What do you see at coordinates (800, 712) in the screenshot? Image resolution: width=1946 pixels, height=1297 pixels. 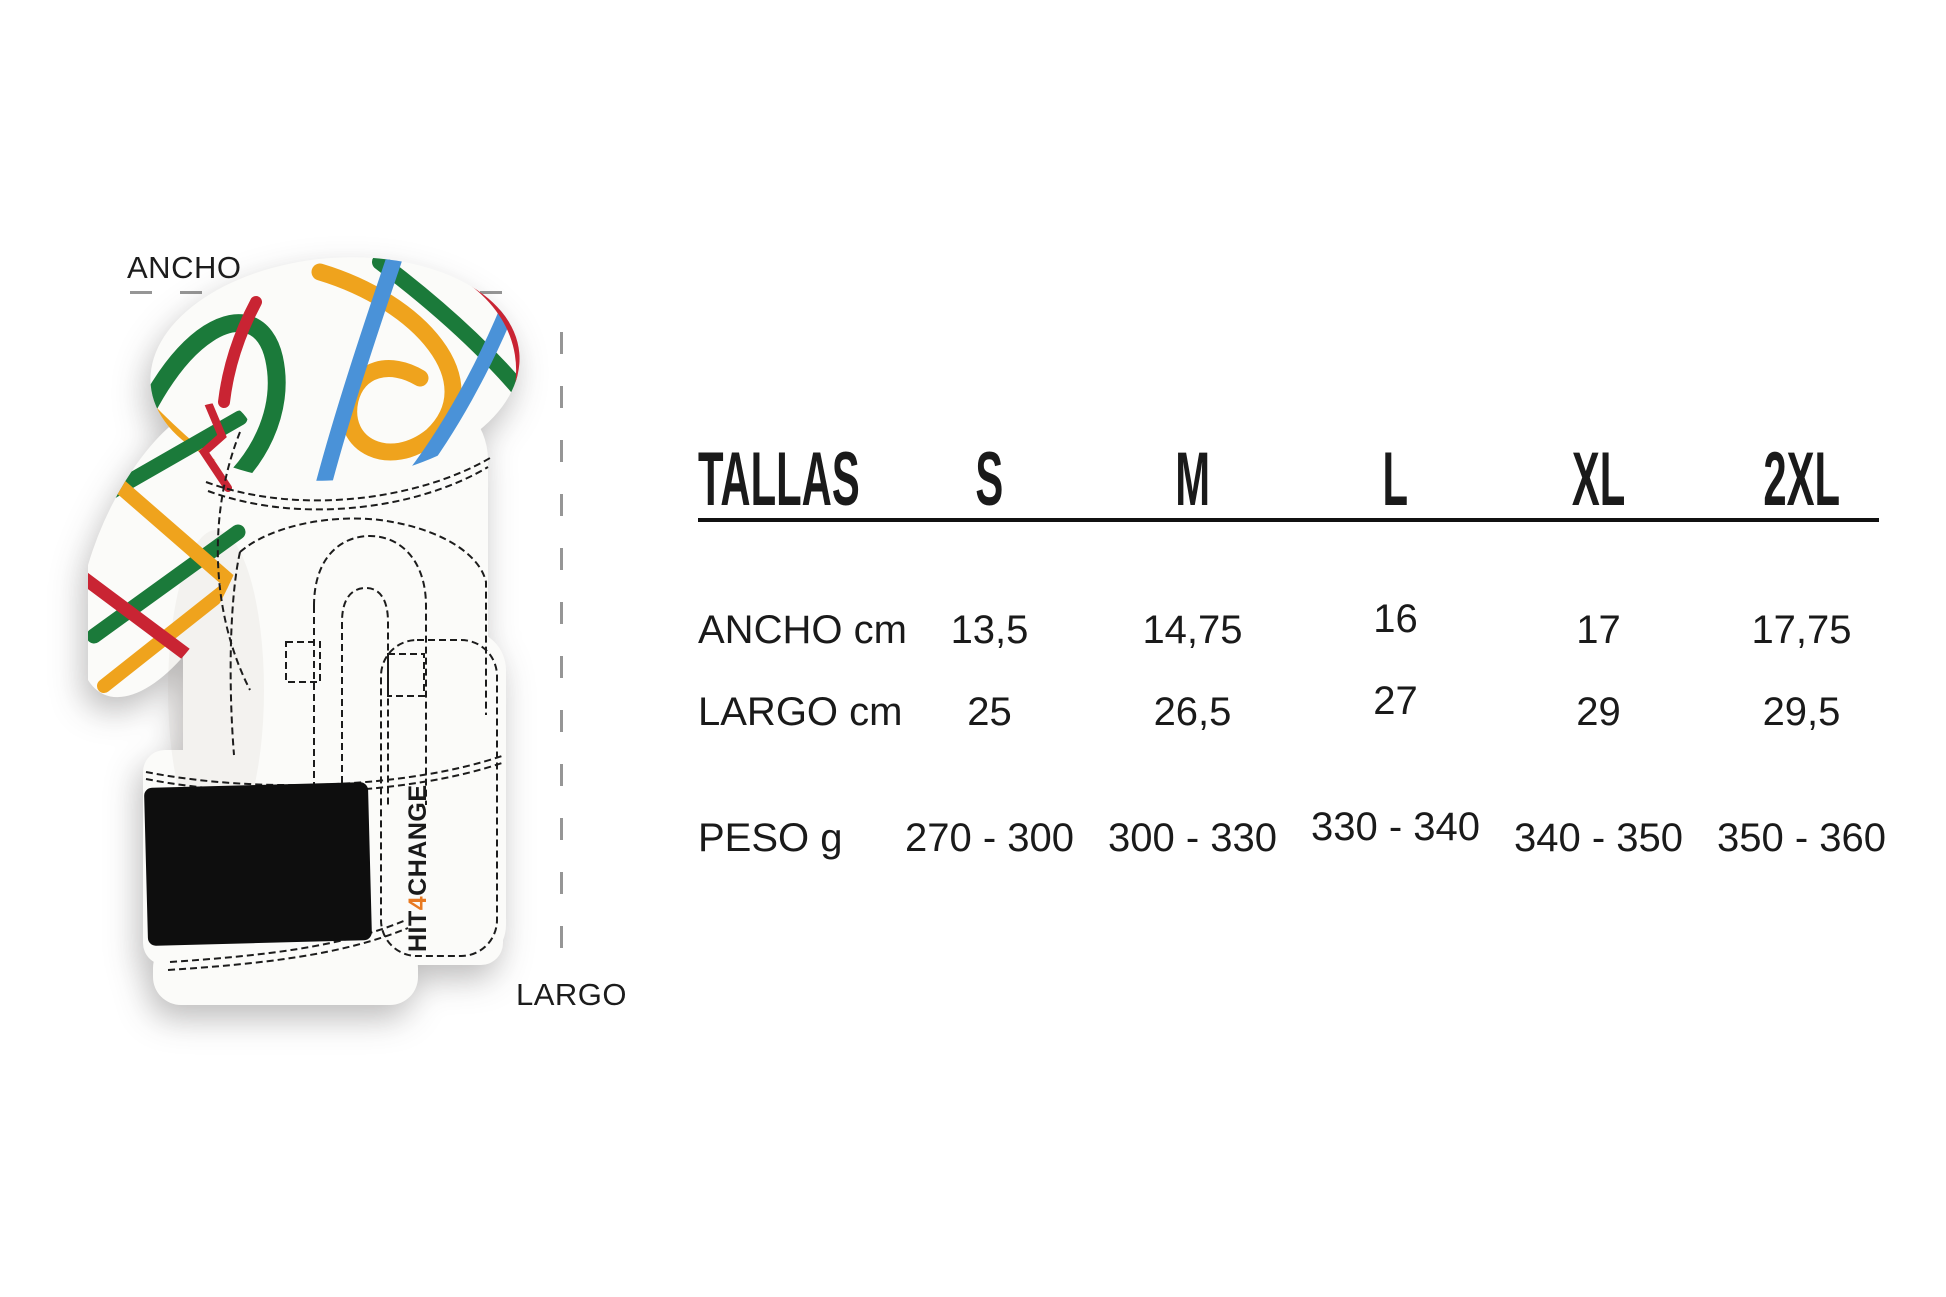 I see `row-label: LARGO cm` at bounding box center [800, 712].